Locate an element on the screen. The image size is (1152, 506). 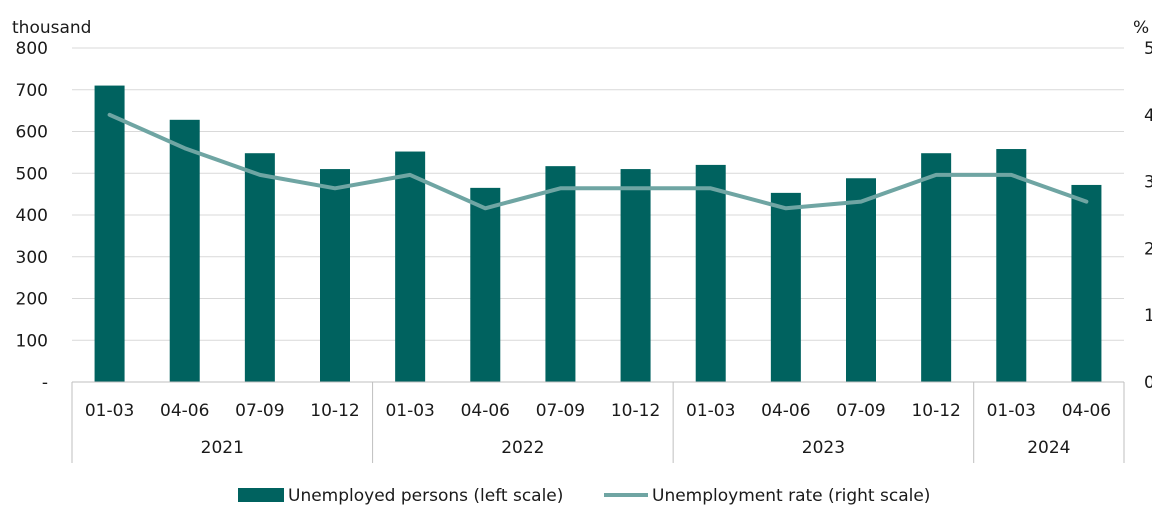
right-axis-unit: % is located at coordinates (1141, 28).